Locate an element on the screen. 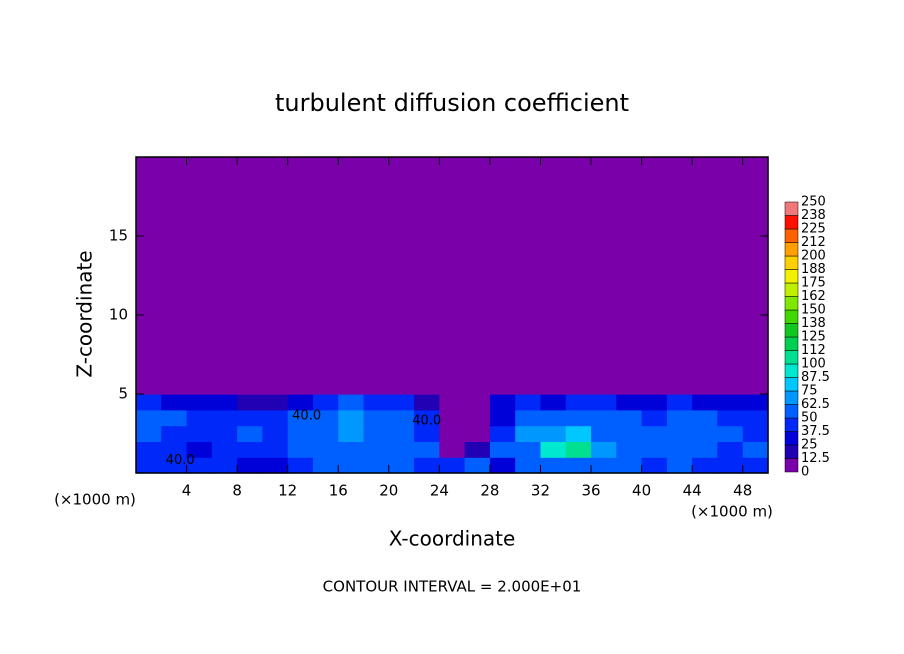  y-tick-label: 5 is located at coordinates (123, 394).